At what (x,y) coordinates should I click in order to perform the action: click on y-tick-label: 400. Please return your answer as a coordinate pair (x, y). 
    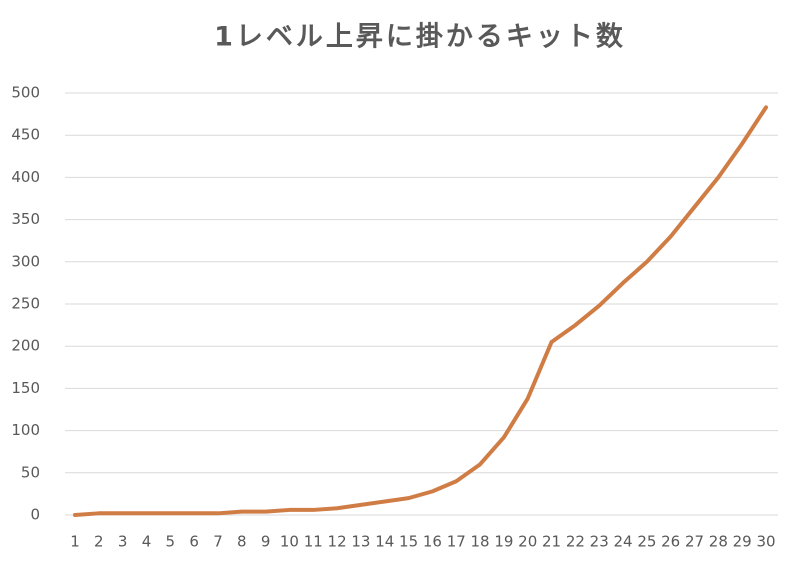
    Looking at the image, I should click on (25, 177).